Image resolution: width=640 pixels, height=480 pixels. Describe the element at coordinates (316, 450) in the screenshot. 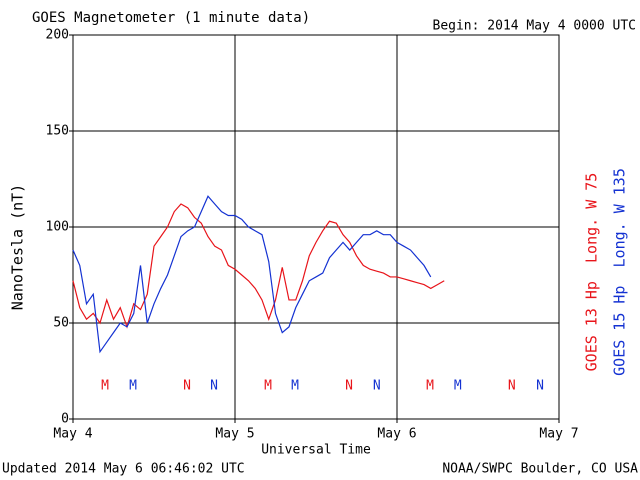

I see `x-axis-label: Universal Time` at that location.